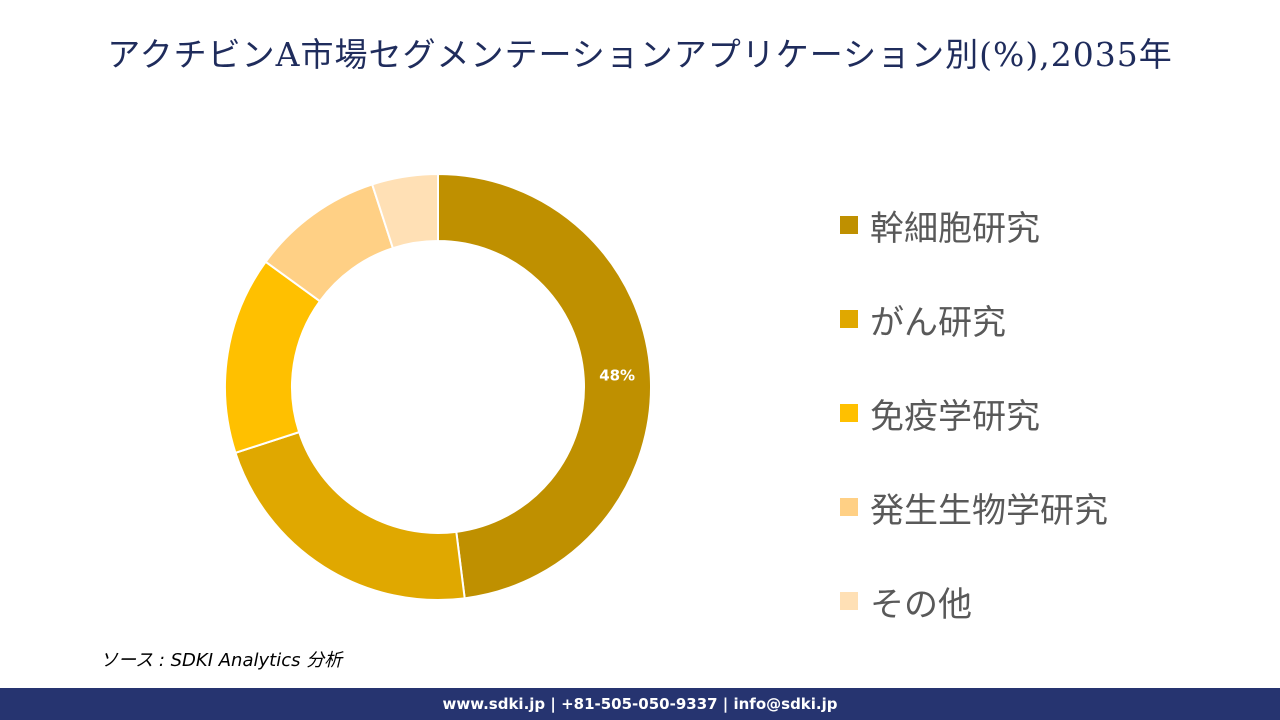 This screenshot has width=1280, height=720. What do you see at coordinates (955, 416) in the screenshot?
I see `legend-label: 免疫学研究` at bounding box center [955, 416].